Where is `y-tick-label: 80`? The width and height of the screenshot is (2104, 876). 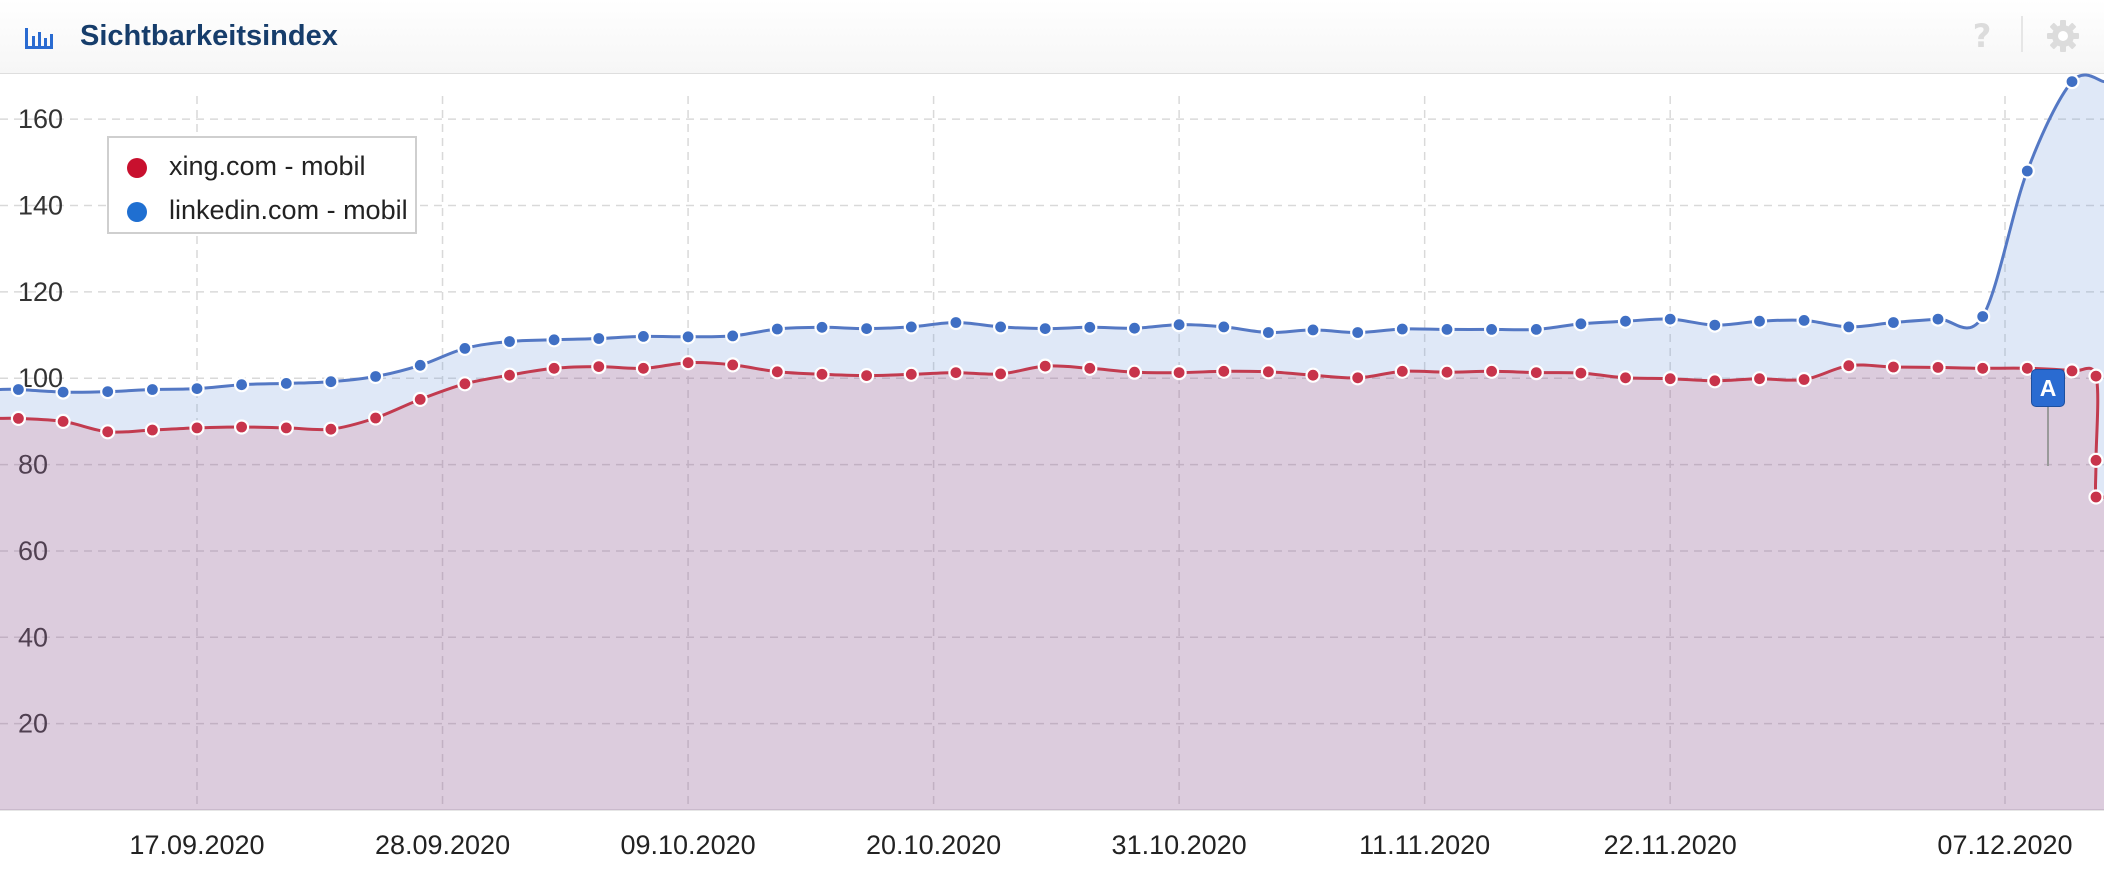 y-tick-label: 80 is located at coordinates (33, 465).